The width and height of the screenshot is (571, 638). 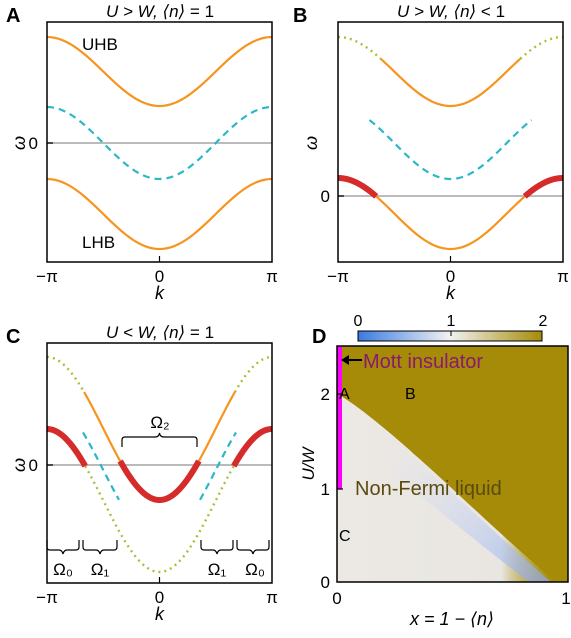 What do you see at coordinates (423, 362) in the screenshot?
I see `mott-insulator-label: Mott insulator` at bounding box center [423, 362].